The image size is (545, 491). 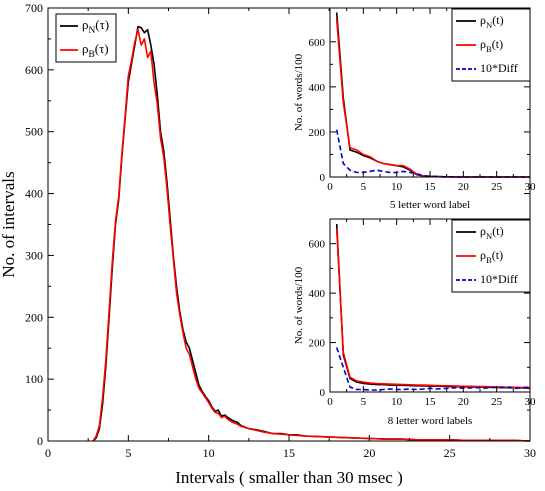 I want to click on x-axis-label: 5 letter word label, so click(x=430, y=205).